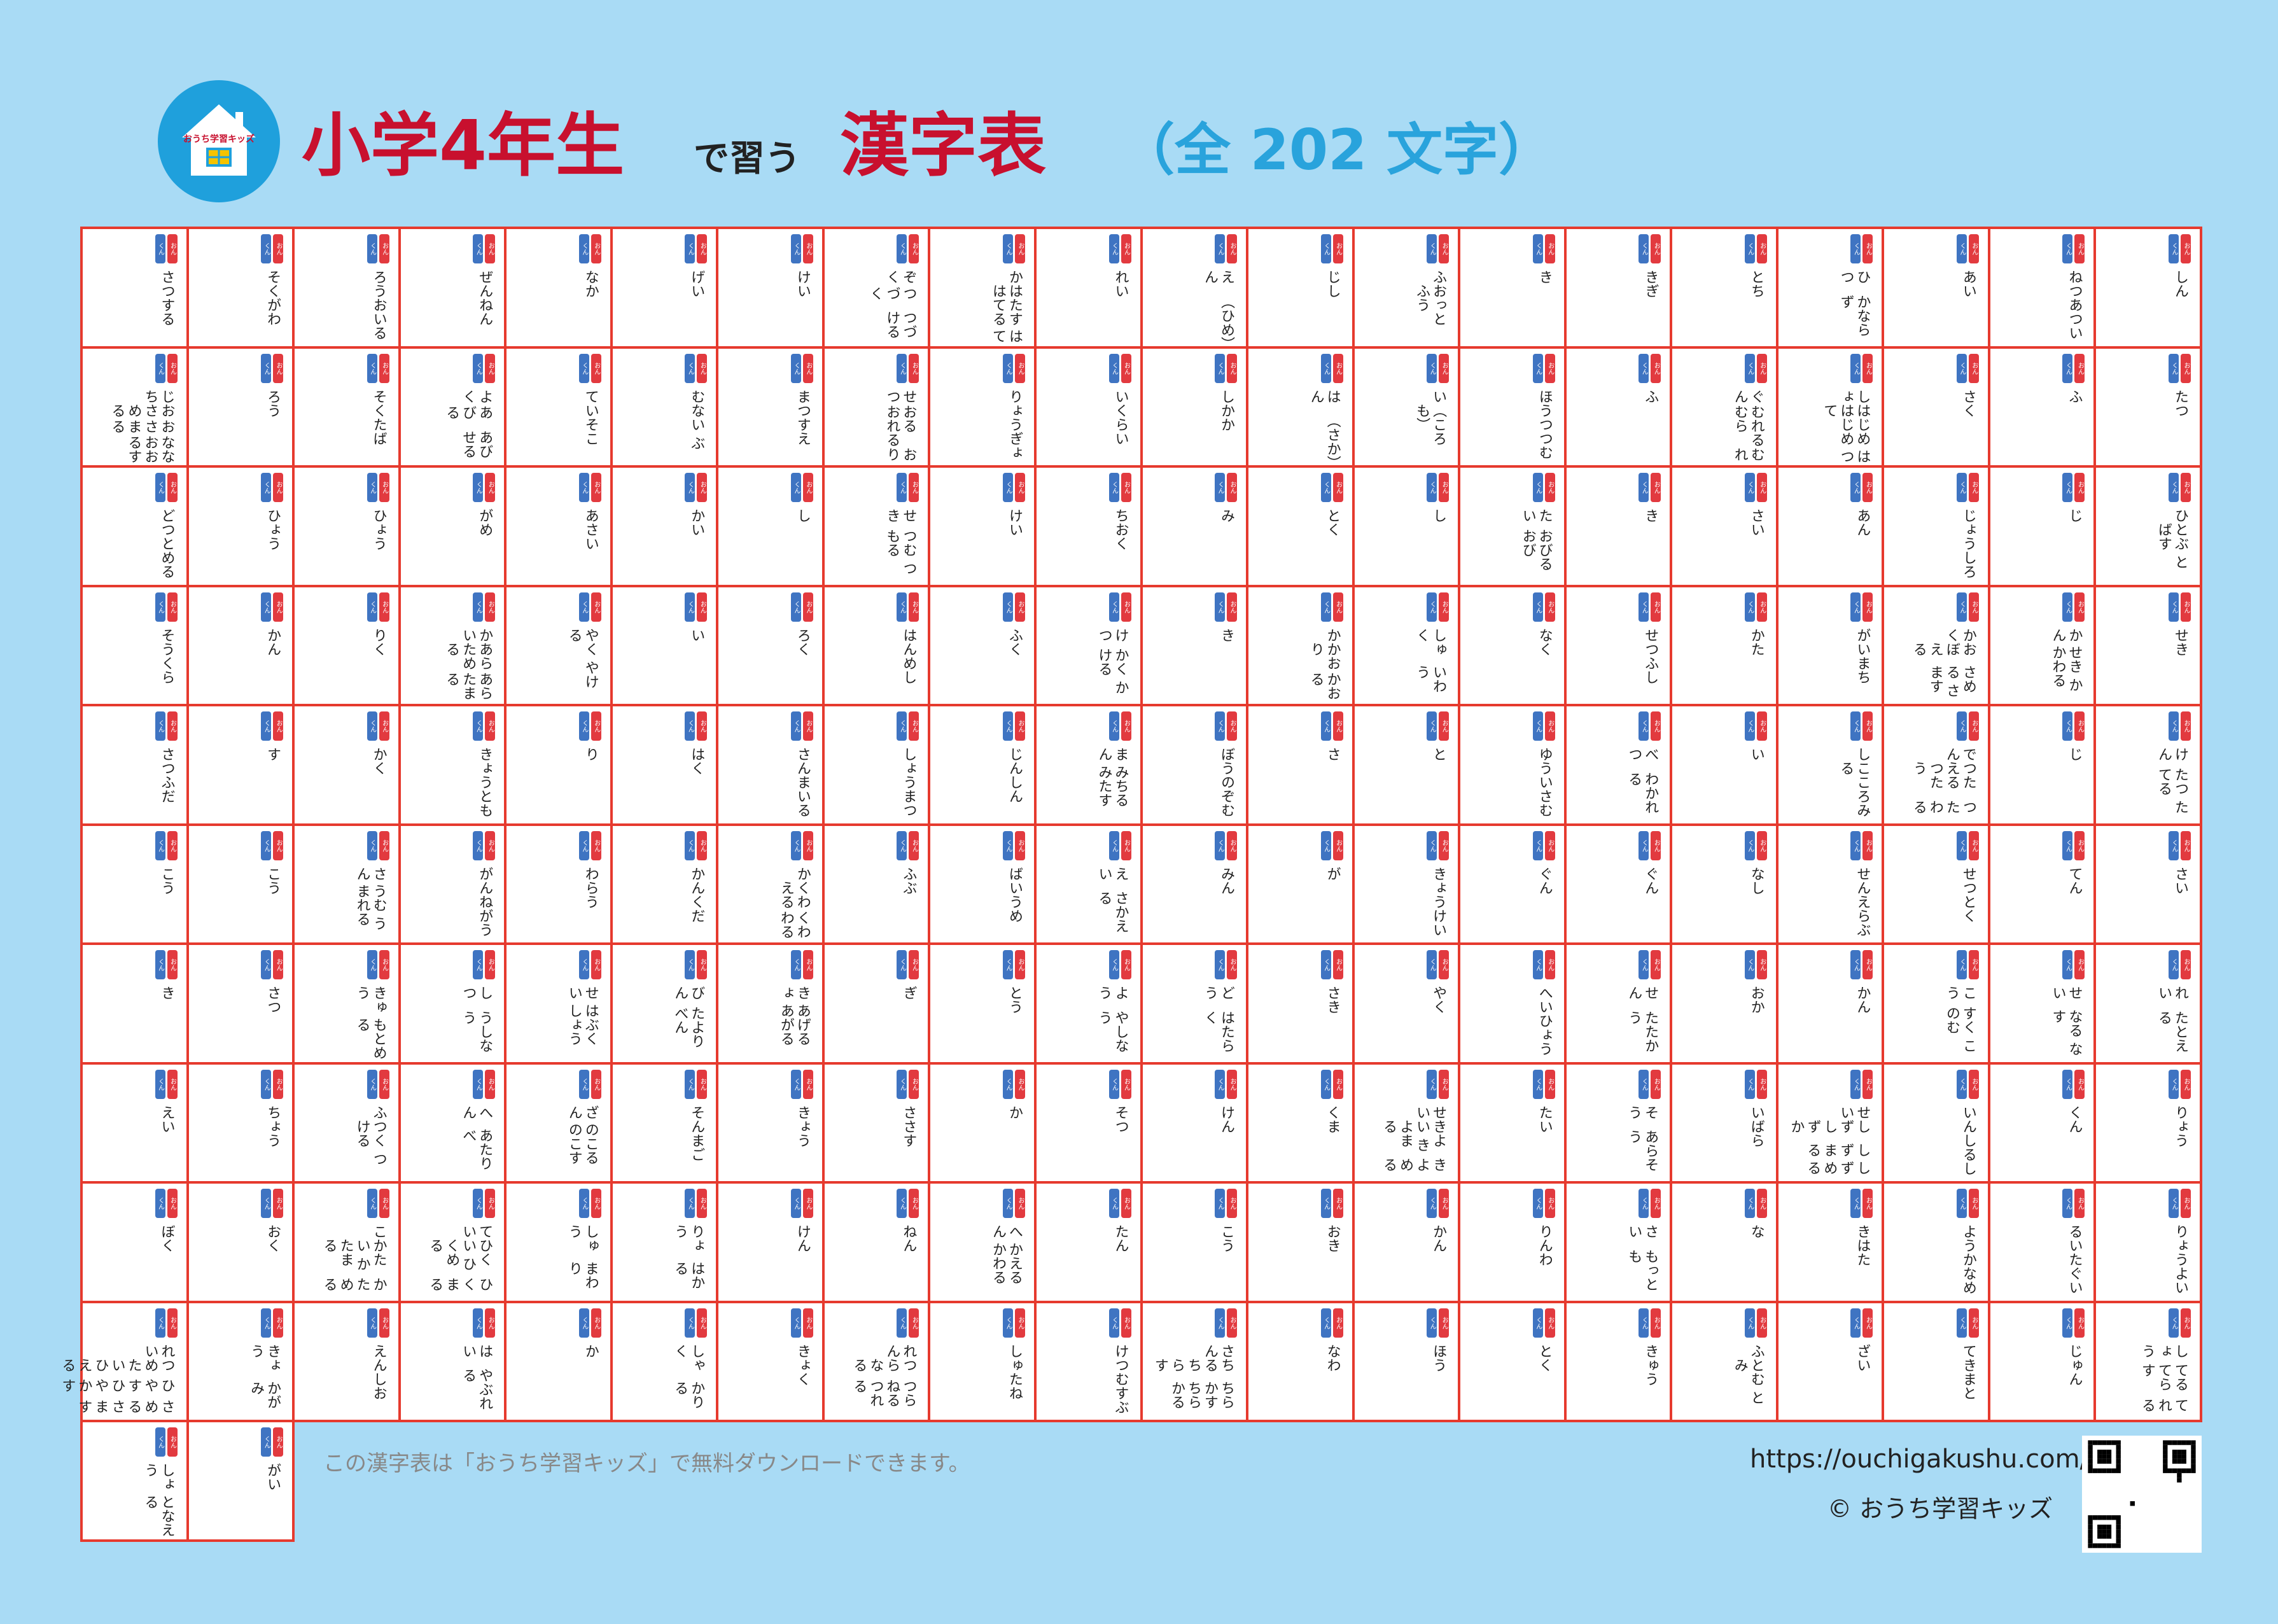 The image size is (2278, 1624). Describe the element at coordinates (485, 529) in the screenshot. I see `reading-secondary: め` at that location.